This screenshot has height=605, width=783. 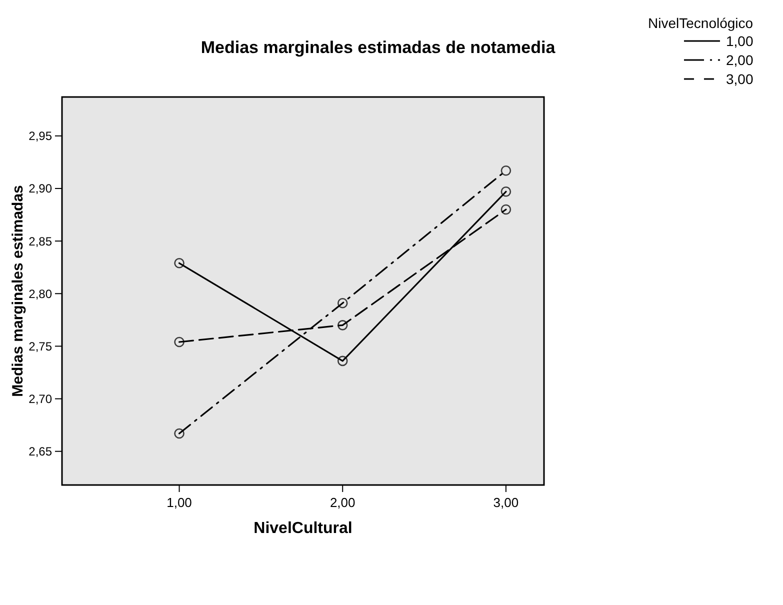 I want to click on x-tick-label: 1,00, so click(x=179, y=502).